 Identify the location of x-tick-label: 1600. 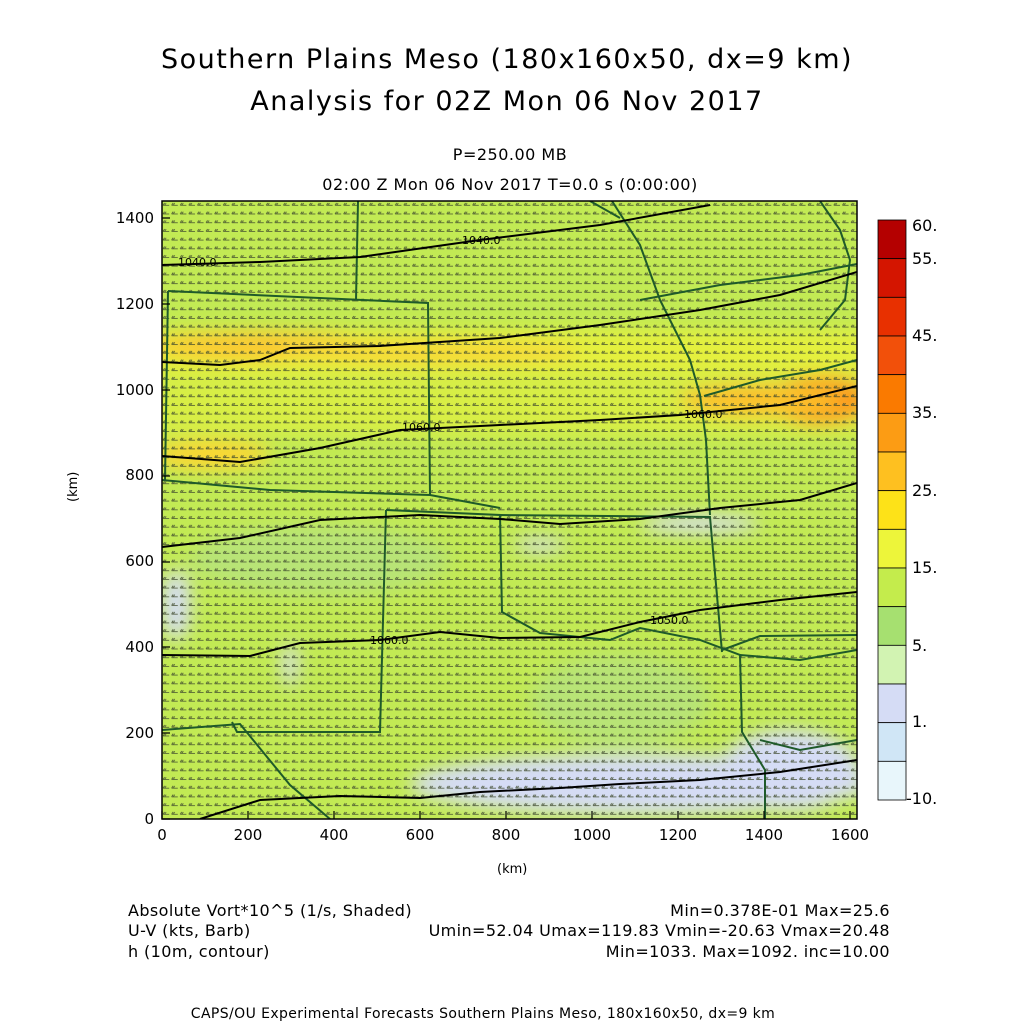
(850, 835).